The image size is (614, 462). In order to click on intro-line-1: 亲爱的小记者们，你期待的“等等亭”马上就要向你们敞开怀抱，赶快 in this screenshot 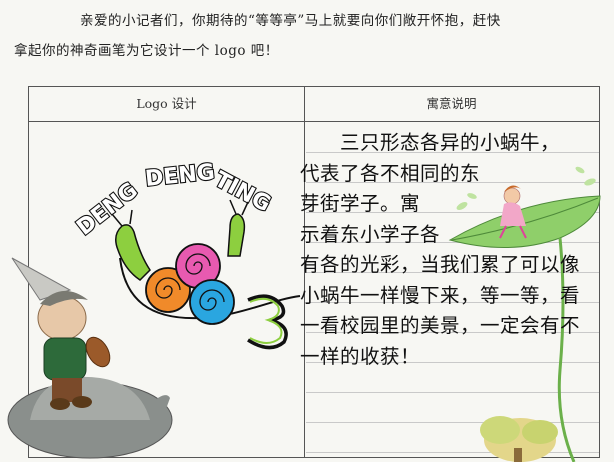, I will do `click(290, 21)`.